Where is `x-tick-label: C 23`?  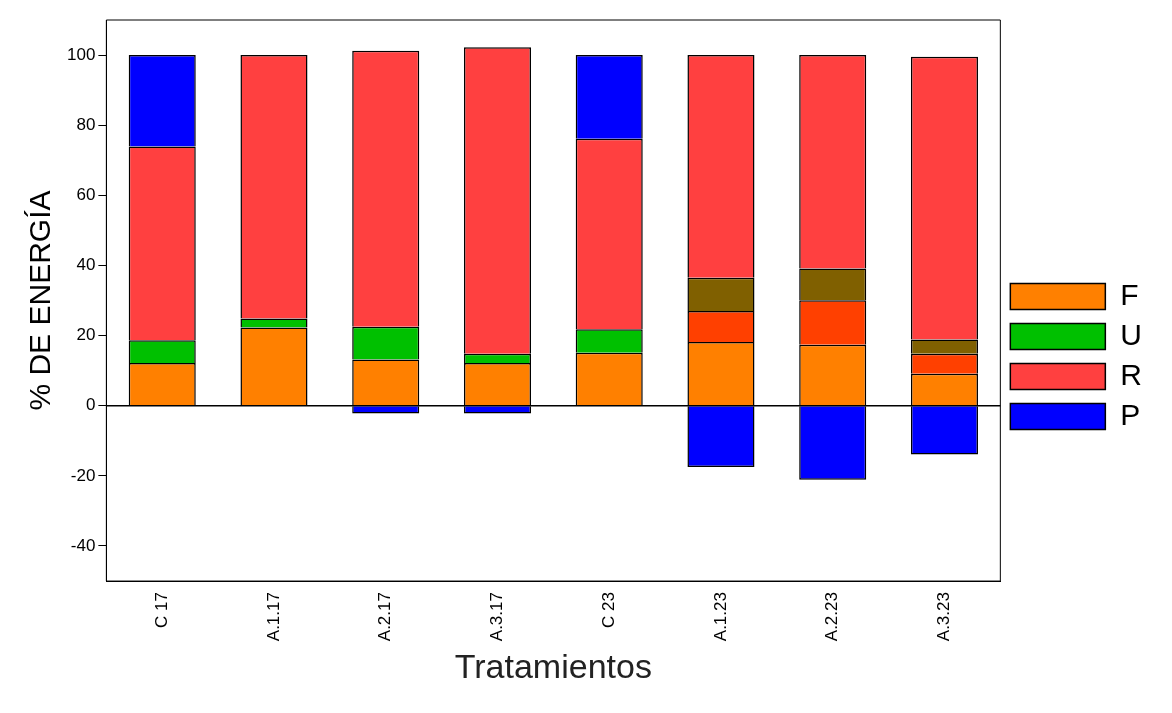 x-tick-label: C 23 is located at coordinates (608, 610).